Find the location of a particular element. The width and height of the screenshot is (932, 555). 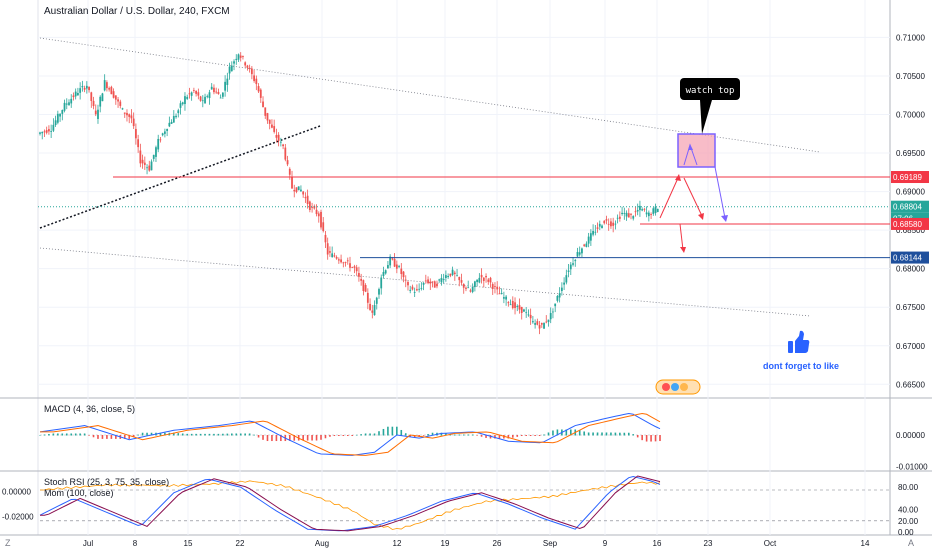

y-tick-label: 0.67500 is located at coordinates (910, 307).